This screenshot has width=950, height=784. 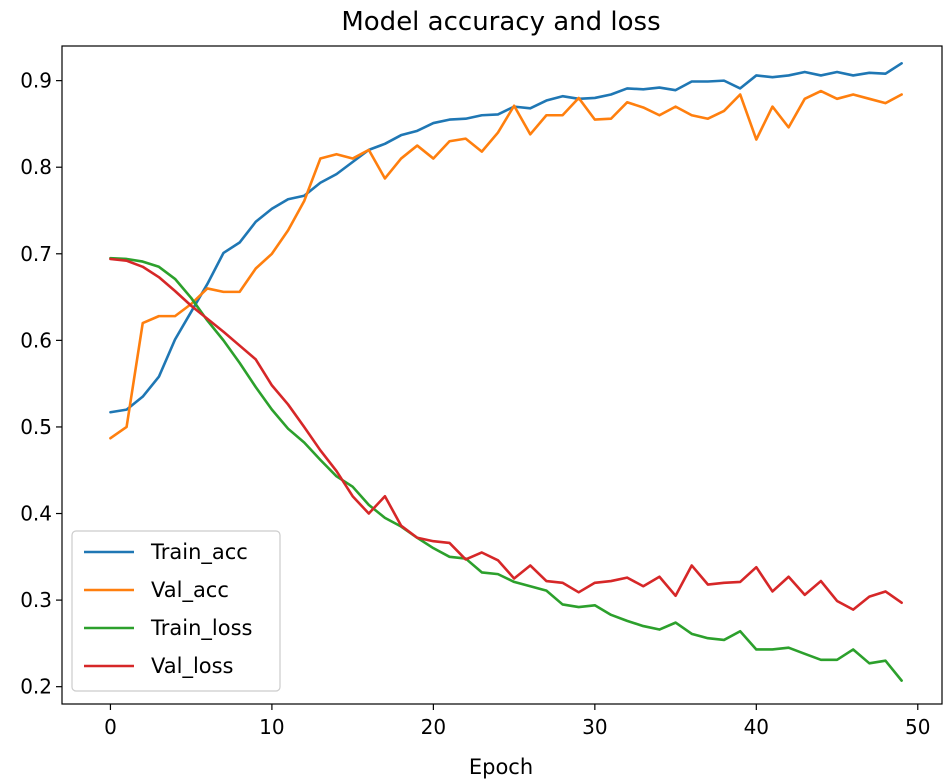 I want to click on legend-label-val-loss: Val_loss, so click(x=192, y=666).